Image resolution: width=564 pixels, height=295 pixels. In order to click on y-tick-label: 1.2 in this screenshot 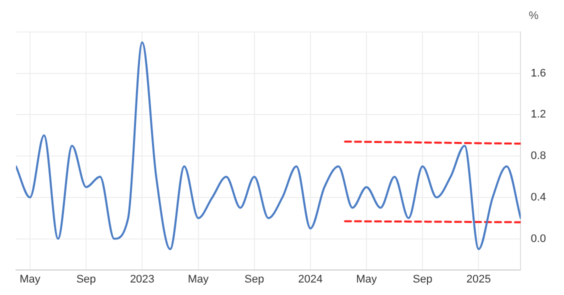, I will do `click(538, 114)`.